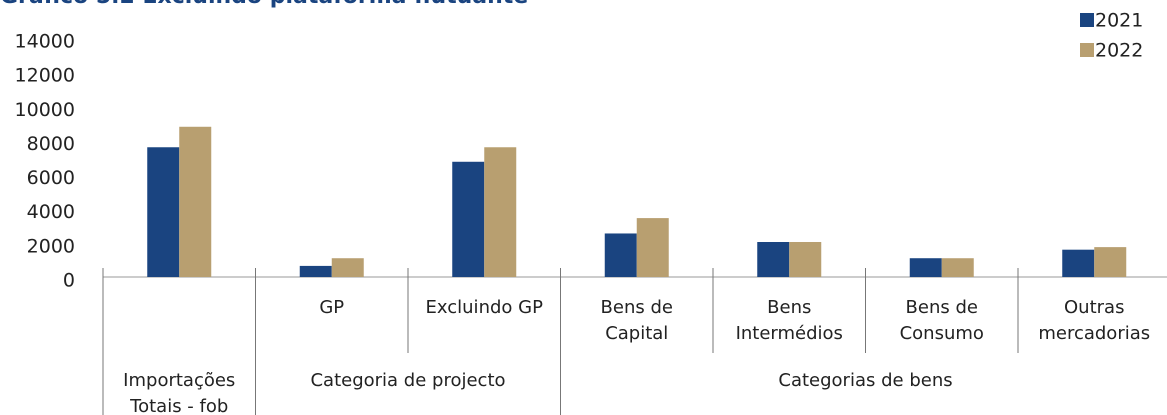 This screenshot has height=415, width=1167. What do you see at coordinates (941, 320) in the screenshot?
I see `x-tick-label: Bens de Consumo` at bounding box center [941, 320].